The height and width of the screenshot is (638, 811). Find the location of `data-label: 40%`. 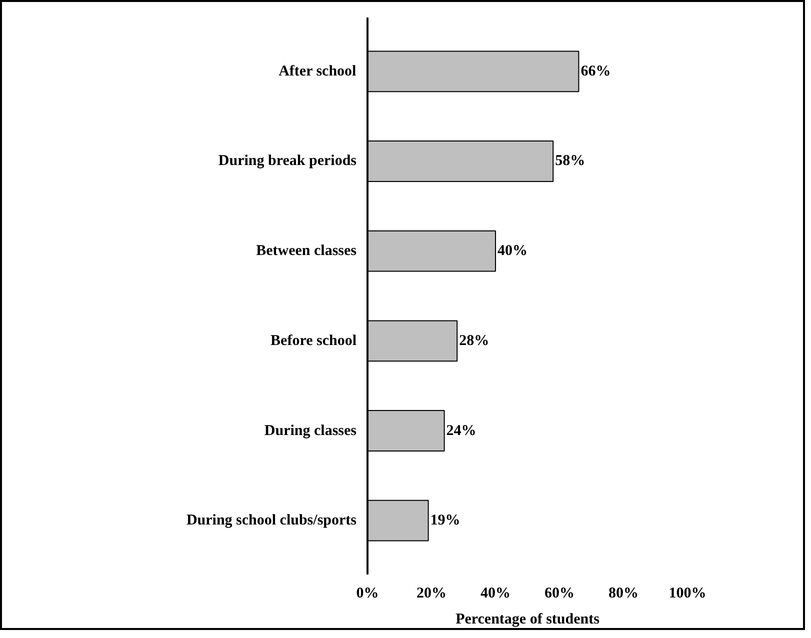

data-label: 40% is located at coordinates (513, 251).